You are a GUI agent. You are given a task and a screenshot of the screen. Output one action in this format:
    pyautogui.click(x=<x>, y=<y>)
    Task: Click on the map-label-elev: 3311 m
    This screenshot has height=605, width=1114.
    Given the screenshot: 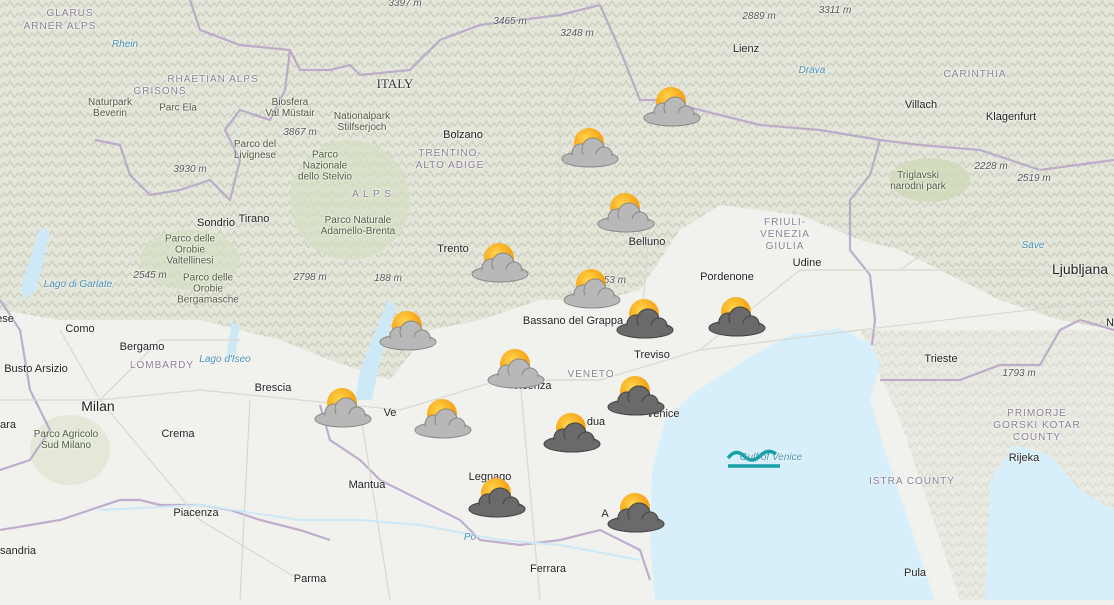 What is the action you would take?
    pyautogui.click(x=835, y=10)
    